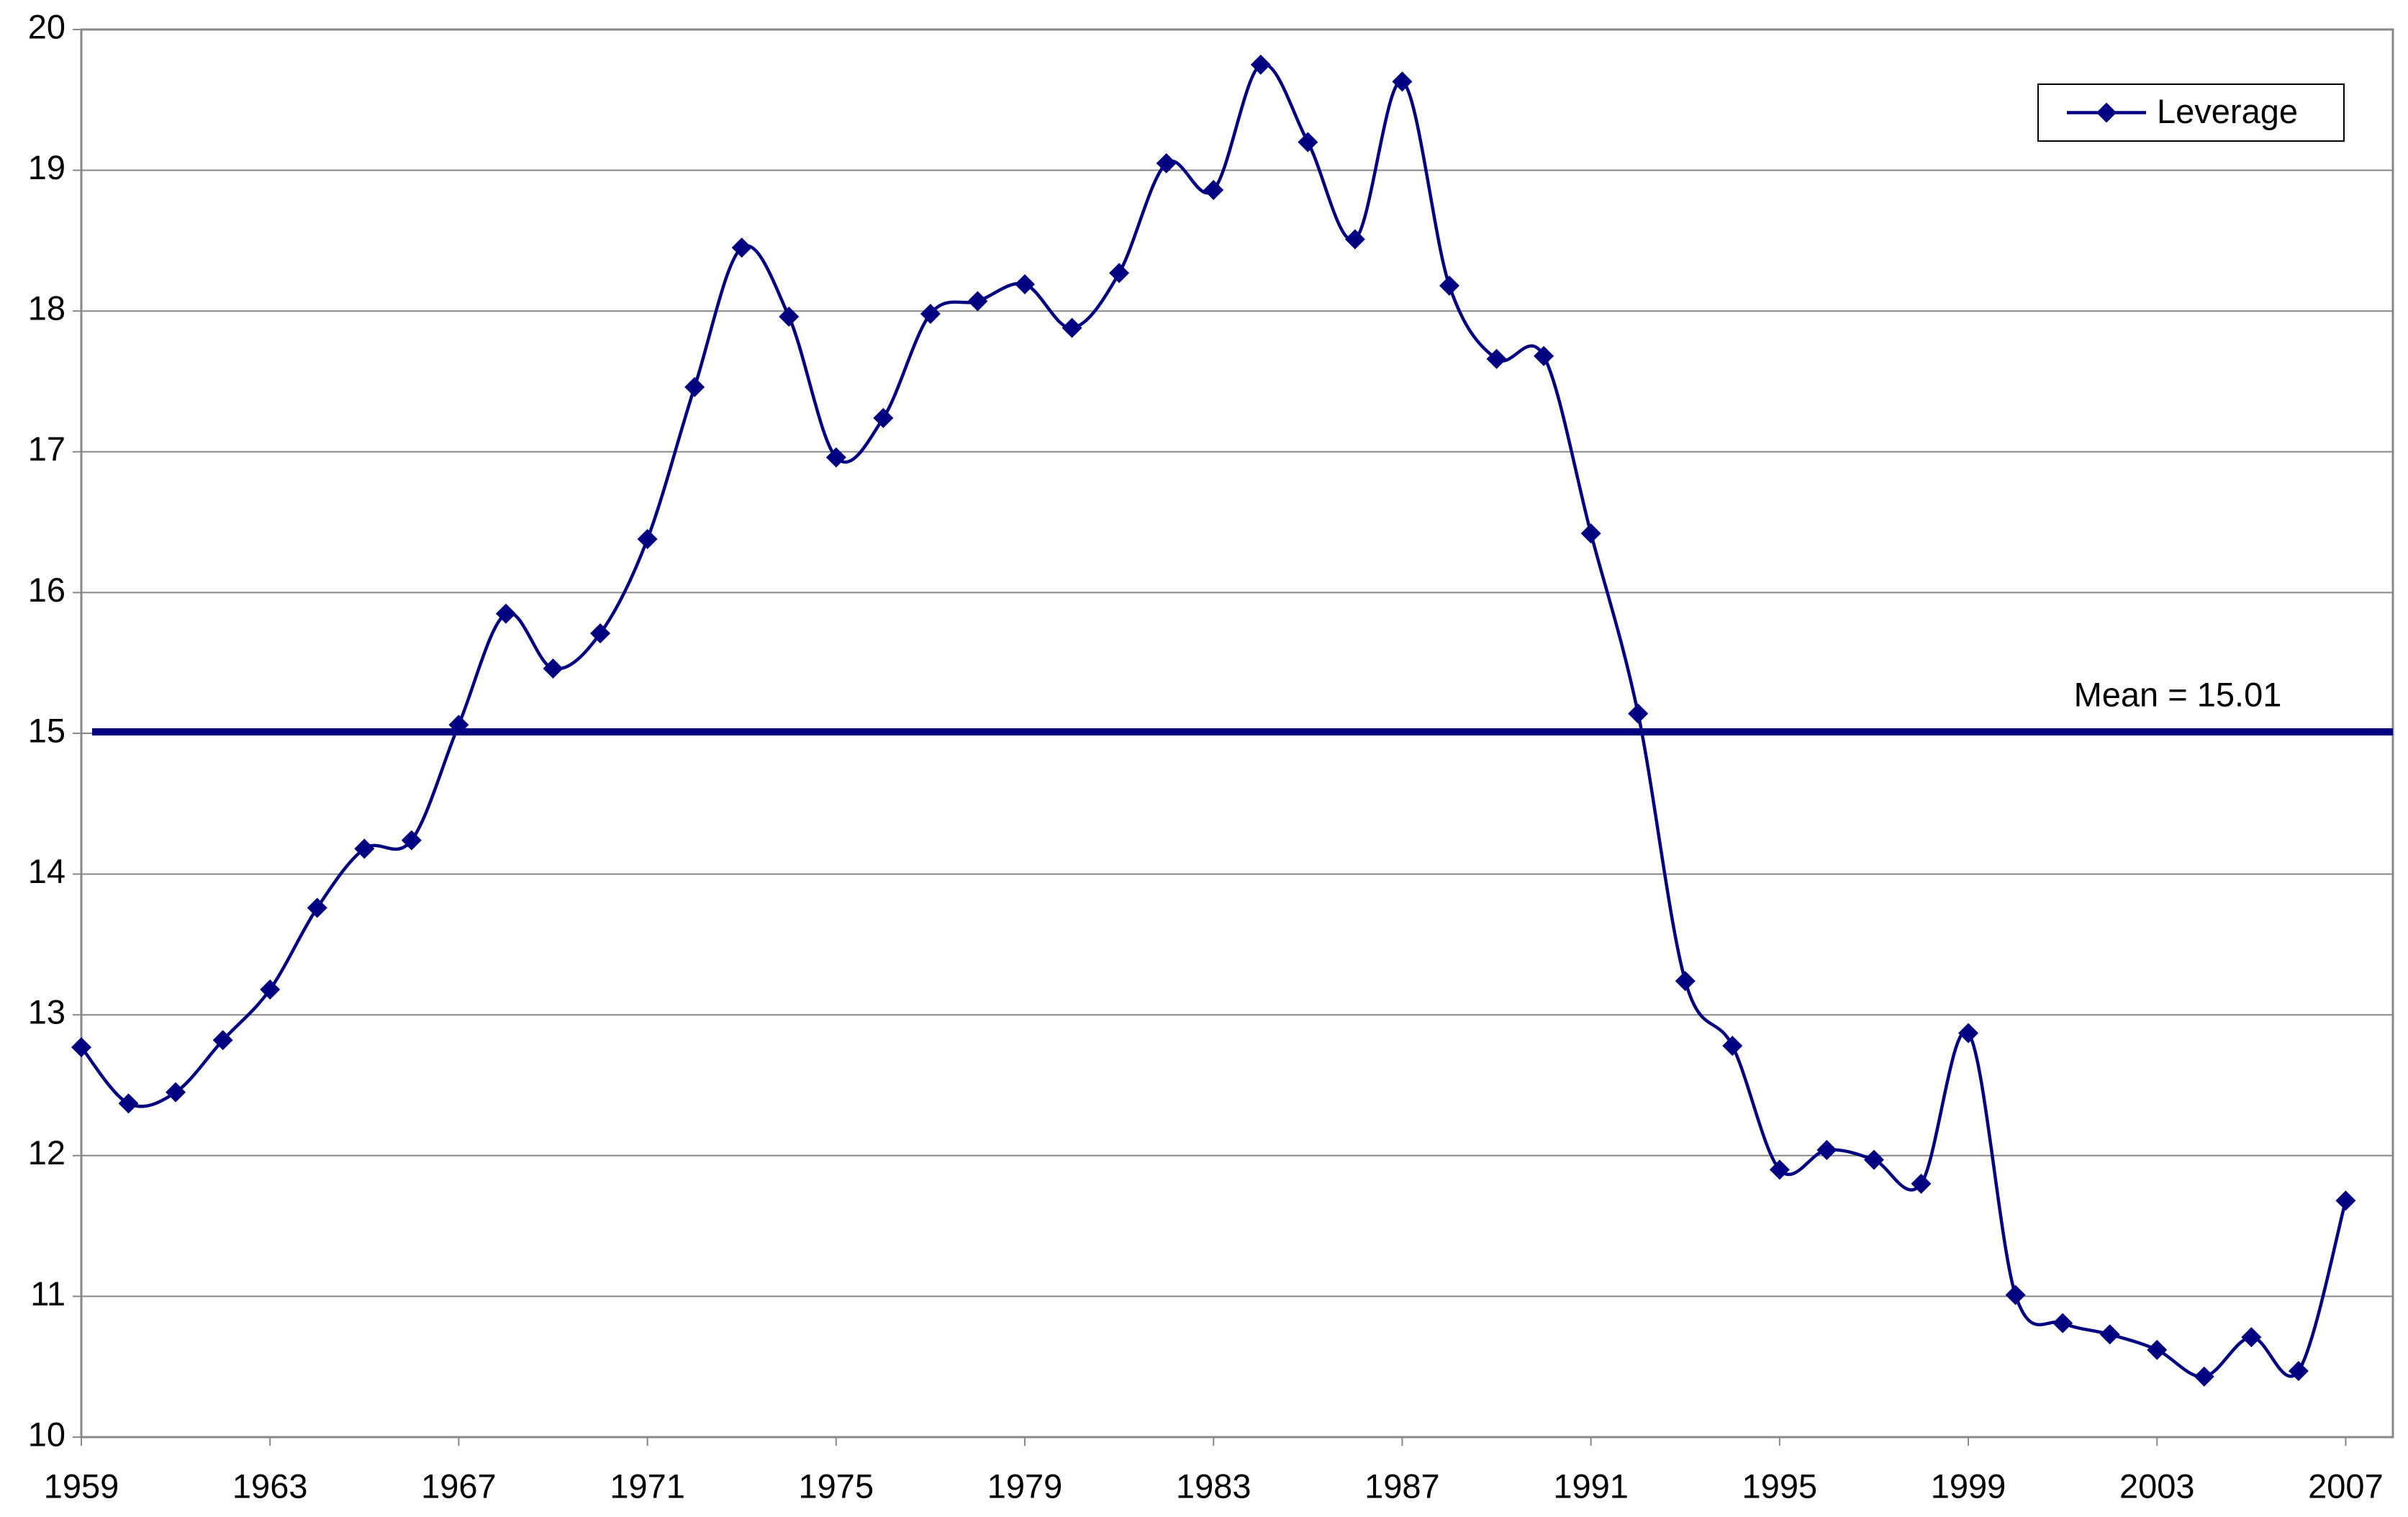 This screenshot has width=2408, height=1517. Describe the element at coordinates (2178, 694) in the screenshot. I see `mean-label: Mean = 15.01` at that location.